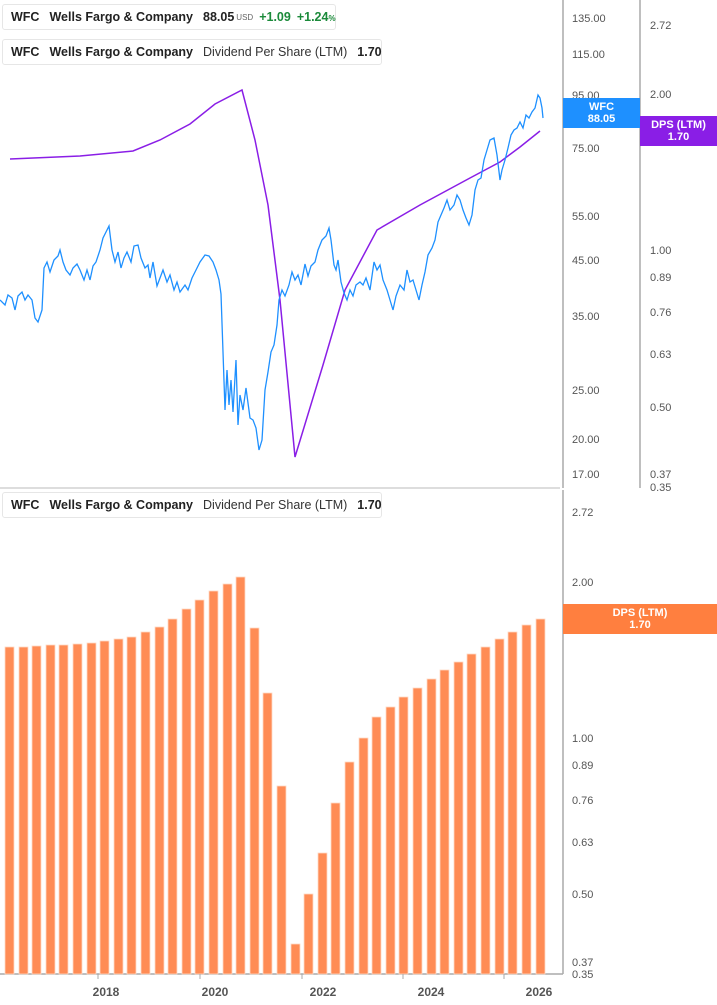 This screenshot has height=1005, width=717. What do you see at coordinates (586, 217) in the screenshot?
I see `svg-text: 55.00` at bounding box center [586, 217].